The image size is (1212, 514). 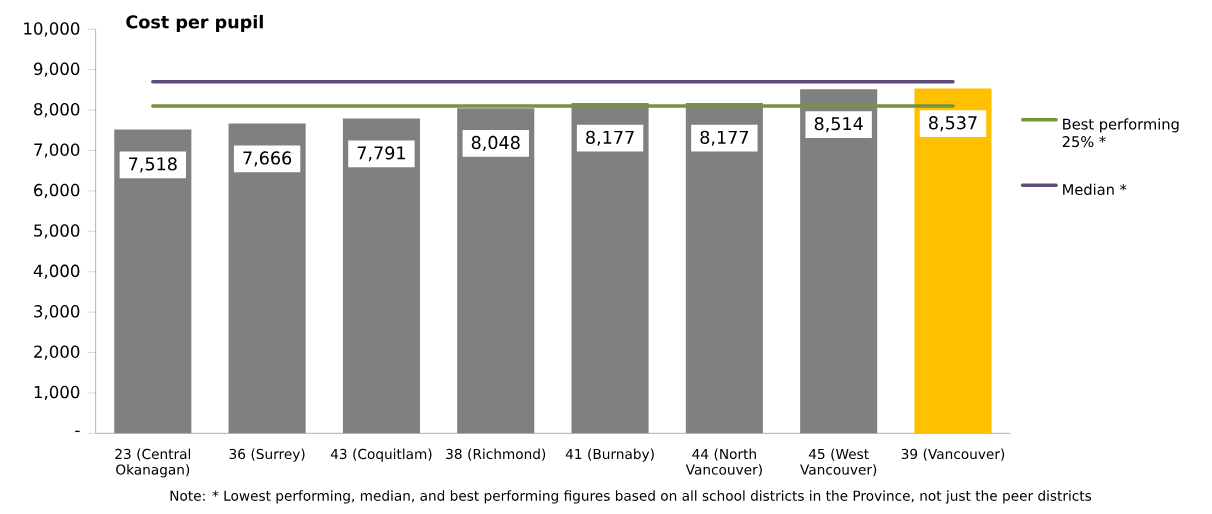 I want to click on text: Note: * Lowest performing, median, and best performing figures based on all school districts in the Province, not just the peer districts, so click(x=631, y=497).